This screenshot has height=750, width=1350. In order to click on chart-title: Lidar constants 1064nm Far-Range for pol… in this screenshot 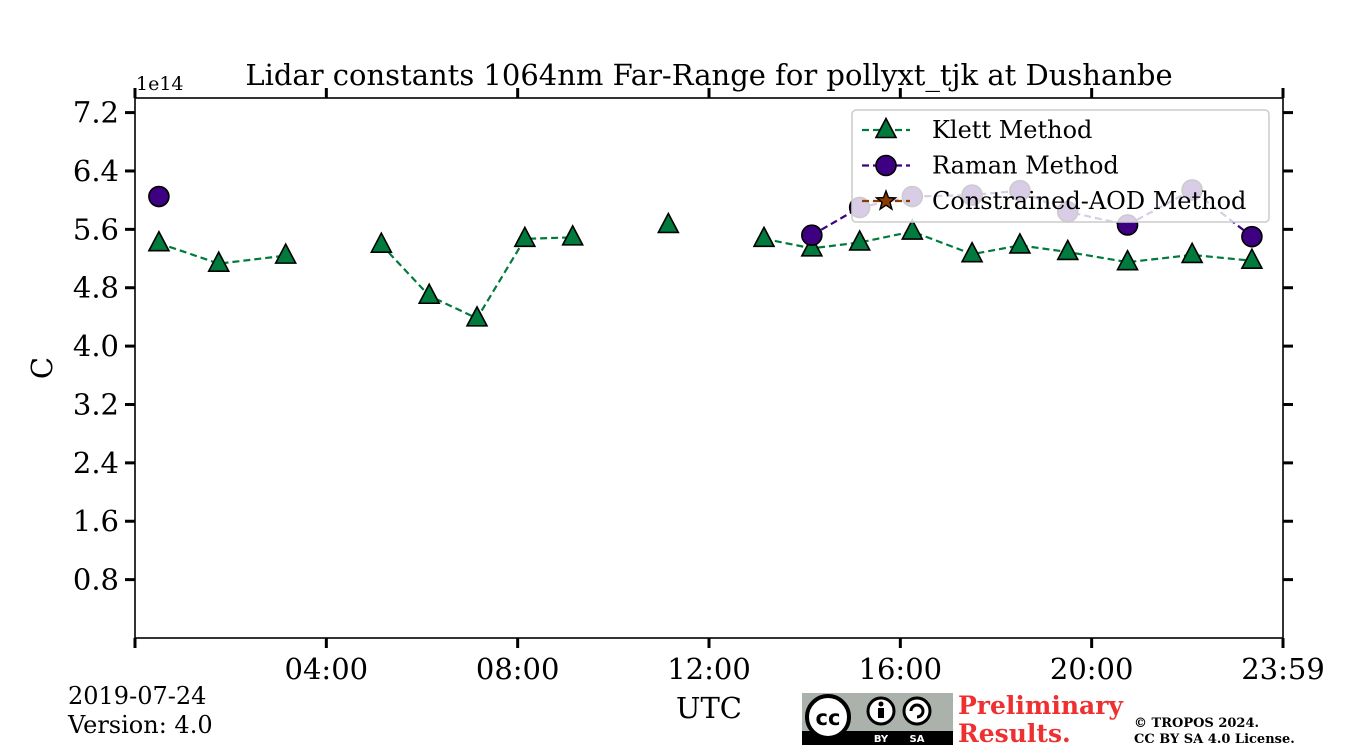, I will do `click(708, 75)`.